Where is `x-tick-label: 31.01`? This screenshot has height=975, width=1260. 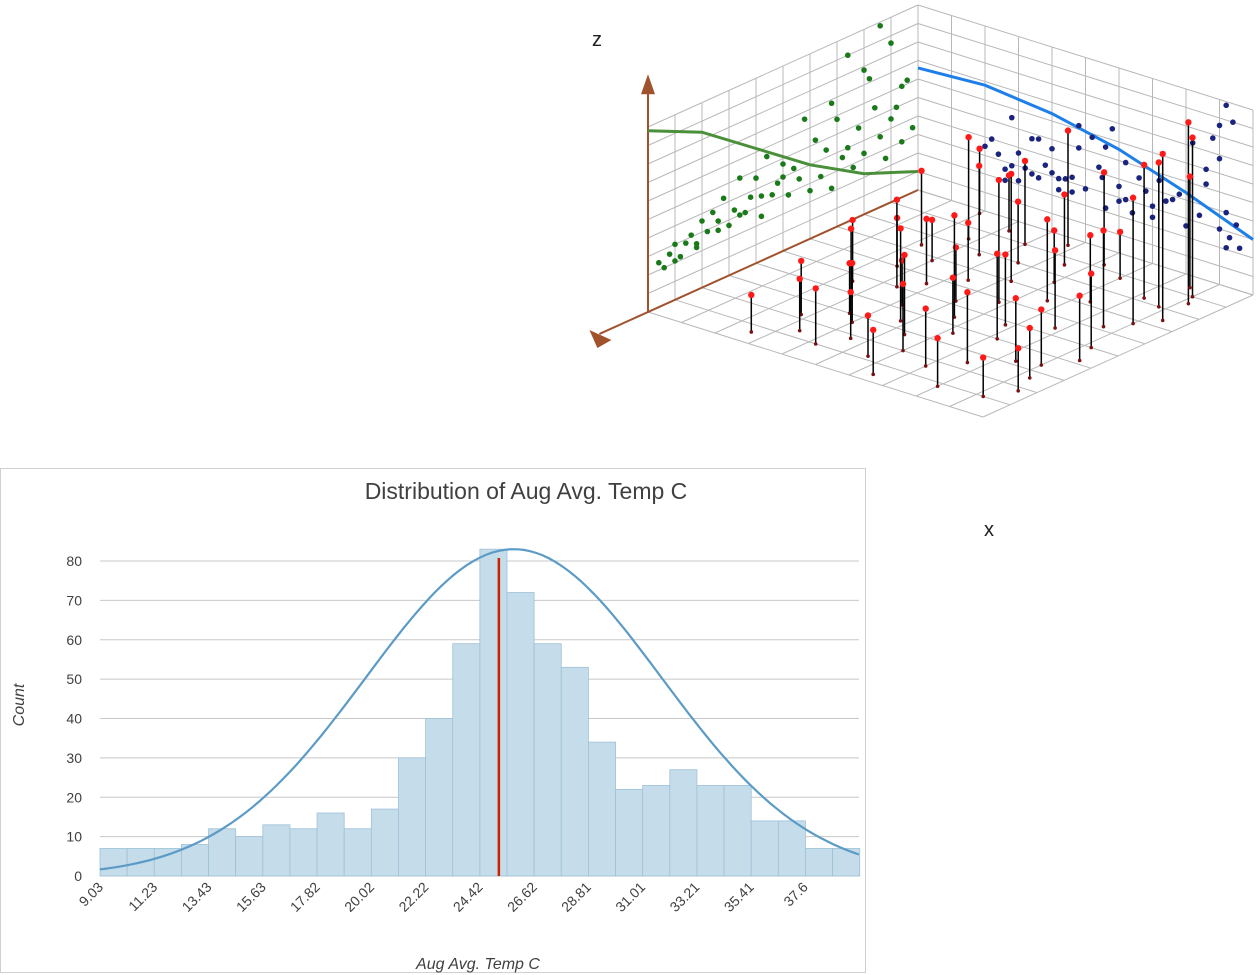 x-tick-label: 31.01 is located at coordinates (630, 897).